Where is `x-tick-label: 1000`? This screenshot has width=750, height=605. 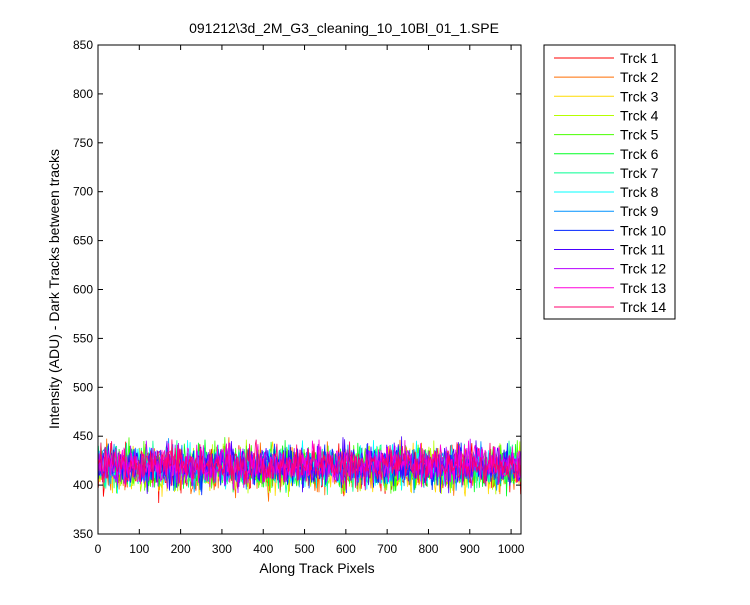
x-tick-label: 1000 is located at coordinates (511, 549).